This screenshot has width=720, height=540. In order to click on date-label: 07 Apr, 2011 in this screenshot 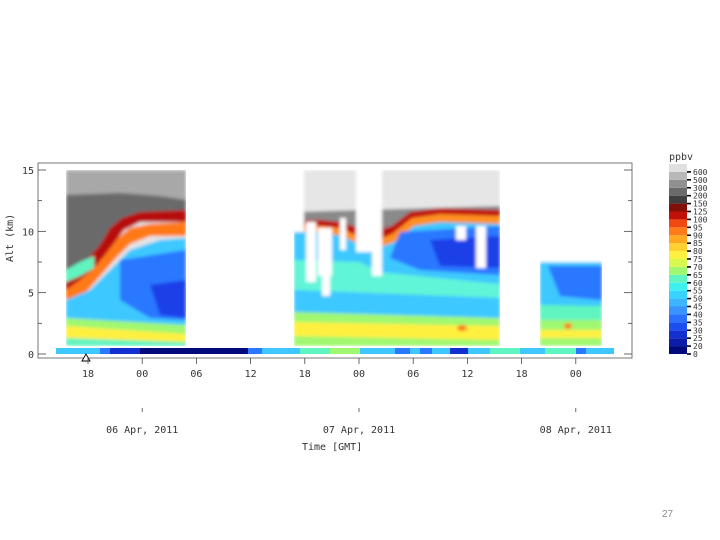, I will do `click(359, 430)`.